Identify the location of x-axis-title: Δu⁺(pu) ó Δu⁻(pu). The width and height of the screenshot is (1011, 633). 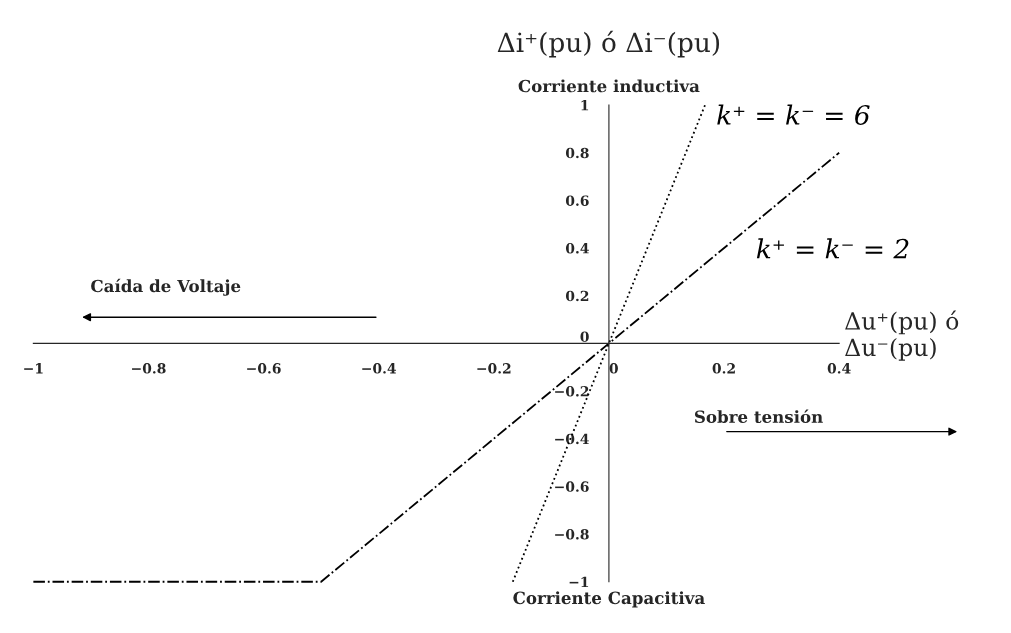
(902, 335).